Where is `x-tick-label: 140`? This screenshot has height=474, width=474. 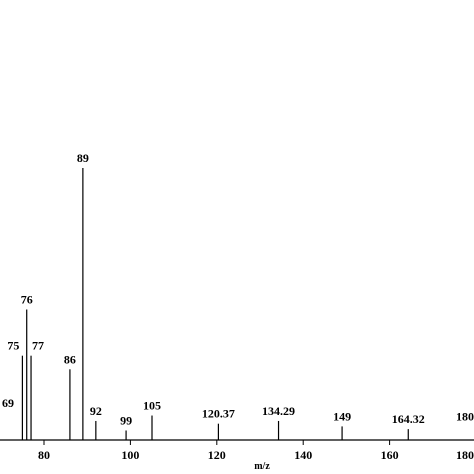 x-tick-label: 140 is located at coordinates (303, 455).